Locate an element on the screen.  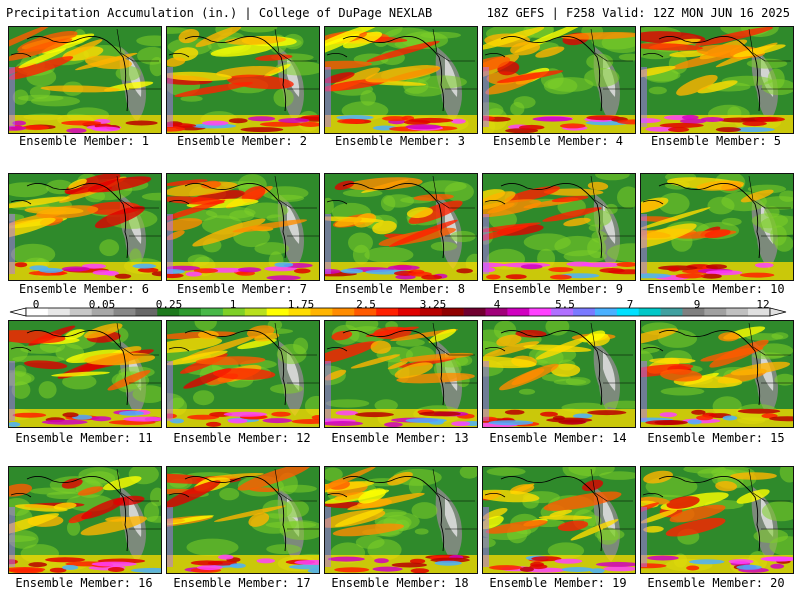
member-caption: Ensemble Member: 13 is located at coordinates (400, 438).